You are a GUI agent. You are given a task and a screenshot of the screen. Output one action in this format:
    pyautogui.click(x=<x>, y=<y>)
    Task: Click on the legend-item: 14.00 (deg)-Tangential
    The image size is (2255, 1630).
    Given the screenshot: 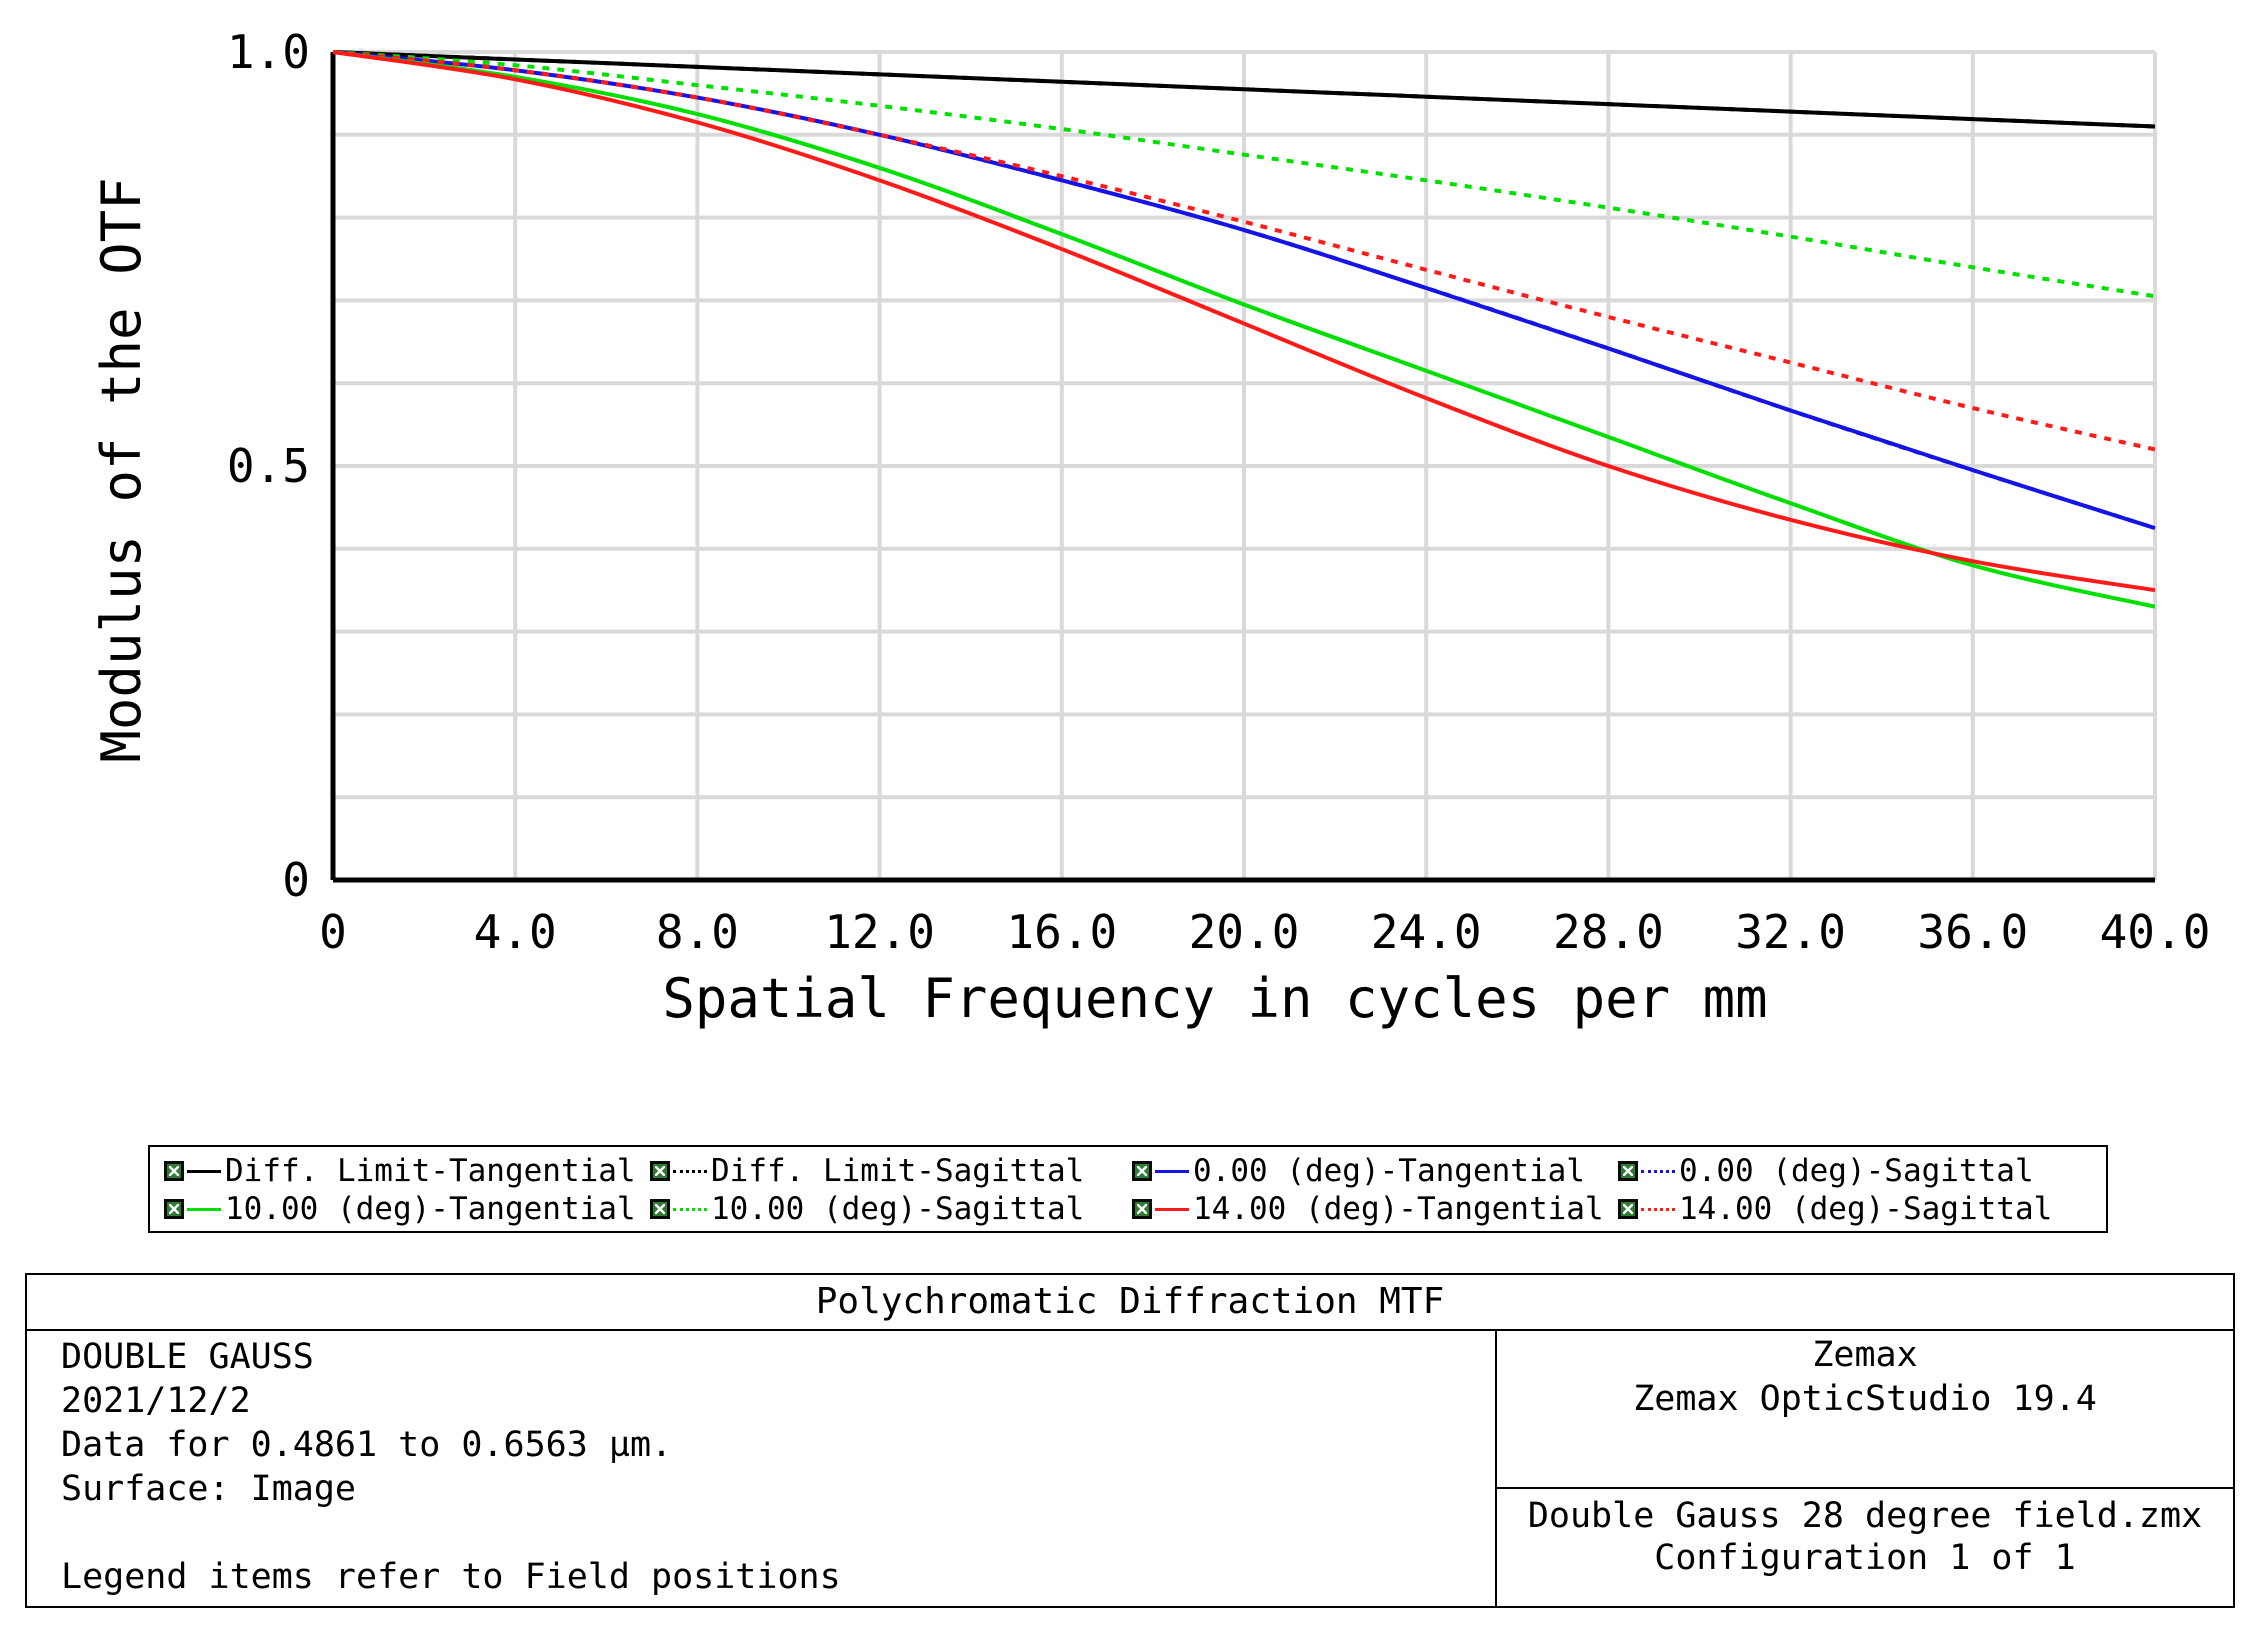 What is the action you would take?
    pyautogui.click(x=1368, y=1209)
    